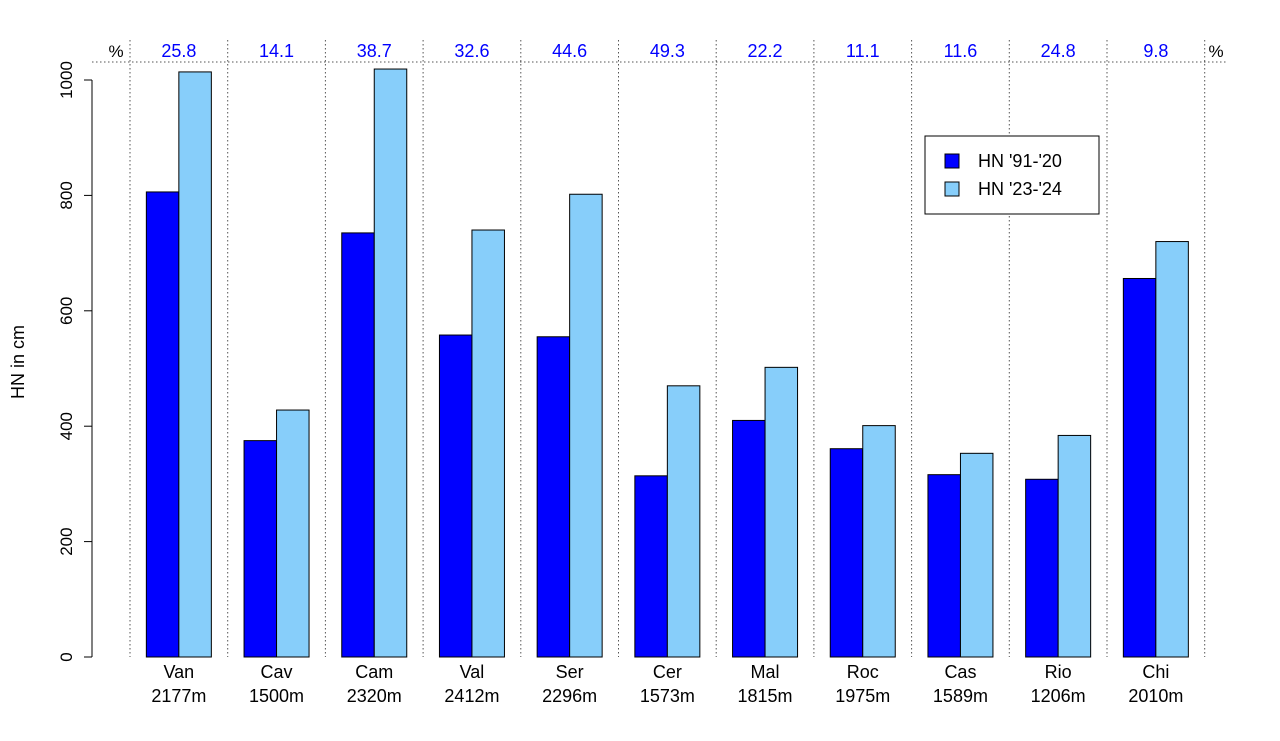 This screenshot has height=741, width=1280. I want to click on percent-change-label: 11.1, so click(863, 51).